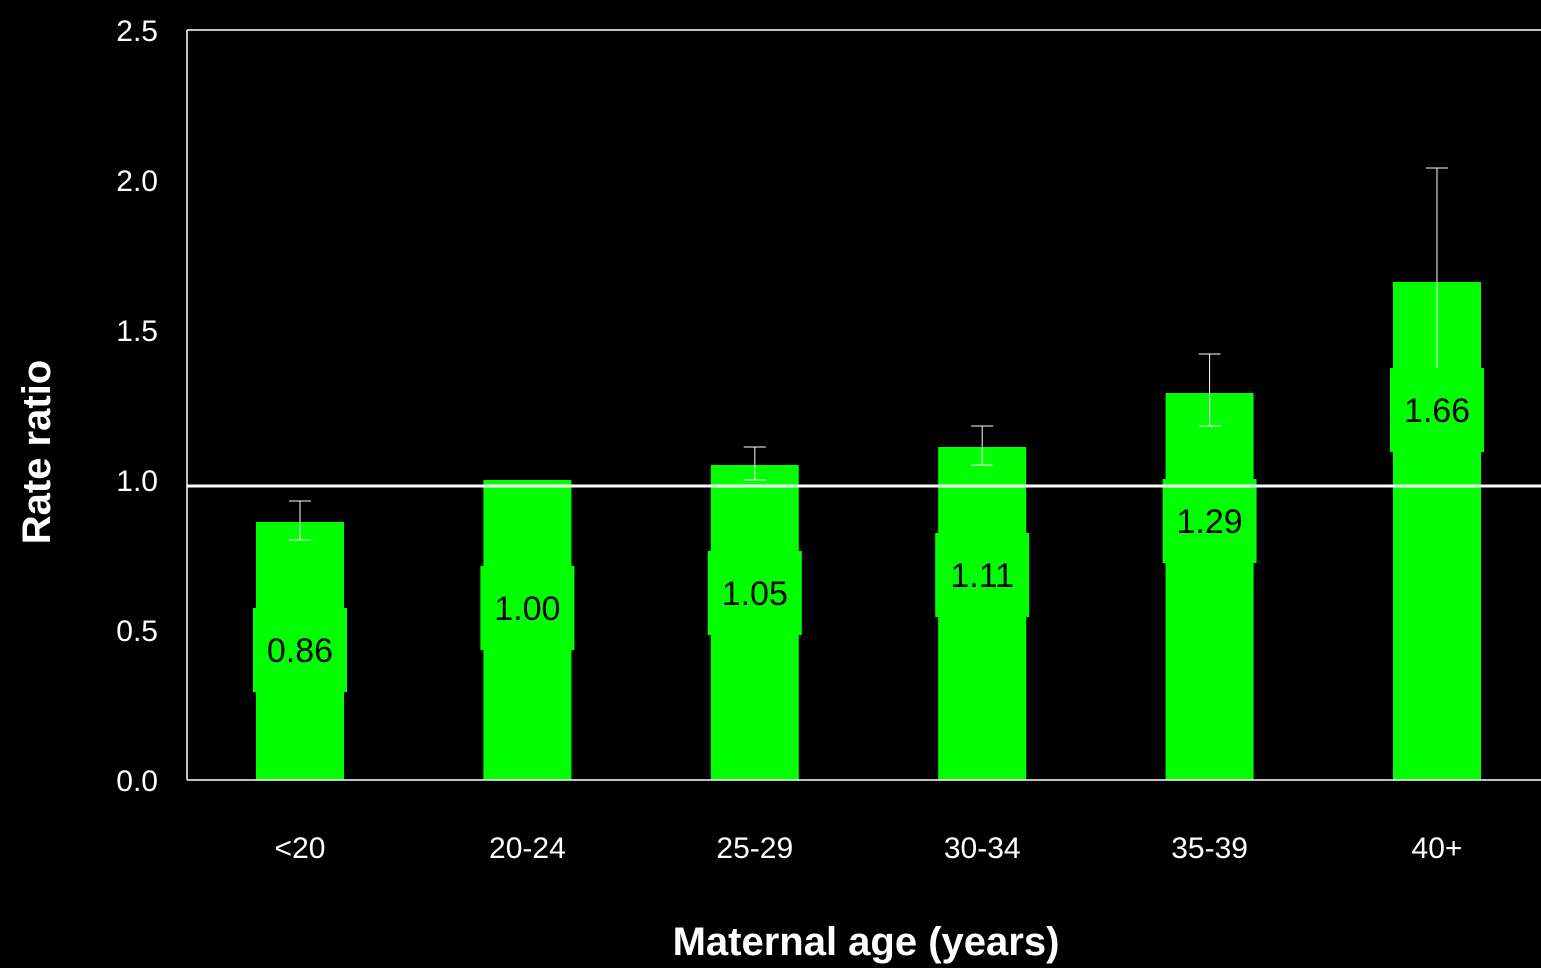 This screenshot has width=1541, height=968. Describe the element at coordinates (137, 481) in the screenshot. I see `y-tick-label-3: 1.0` at that location.